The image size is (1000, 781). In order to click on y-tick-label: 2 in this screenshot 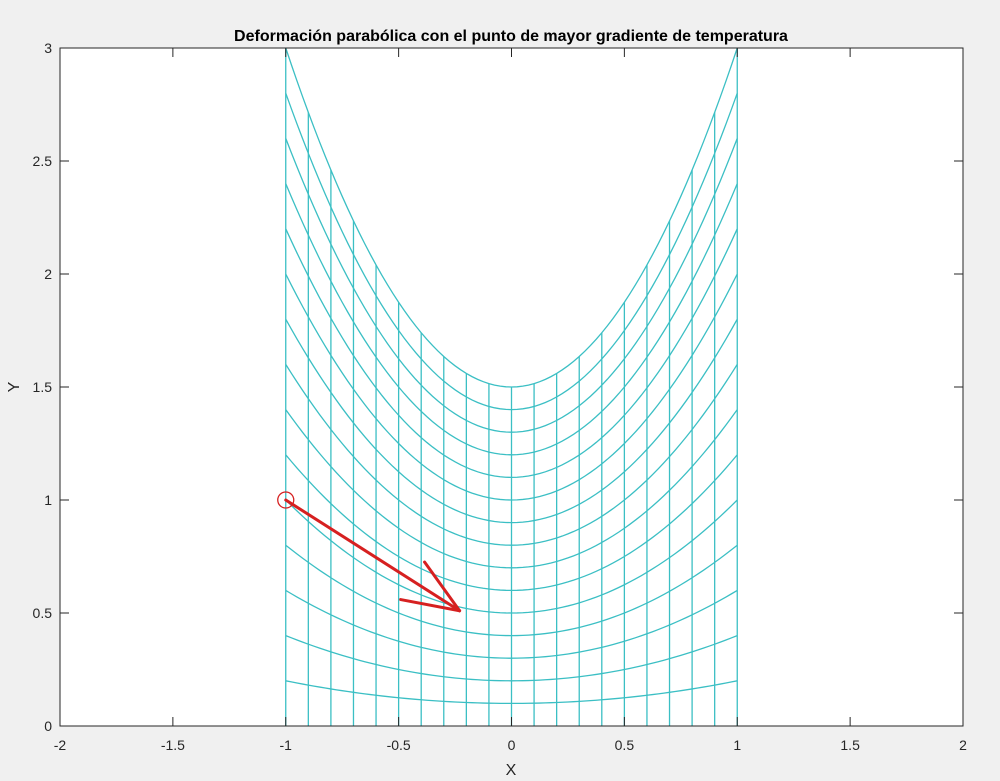, I will do `click(48, 274)`.